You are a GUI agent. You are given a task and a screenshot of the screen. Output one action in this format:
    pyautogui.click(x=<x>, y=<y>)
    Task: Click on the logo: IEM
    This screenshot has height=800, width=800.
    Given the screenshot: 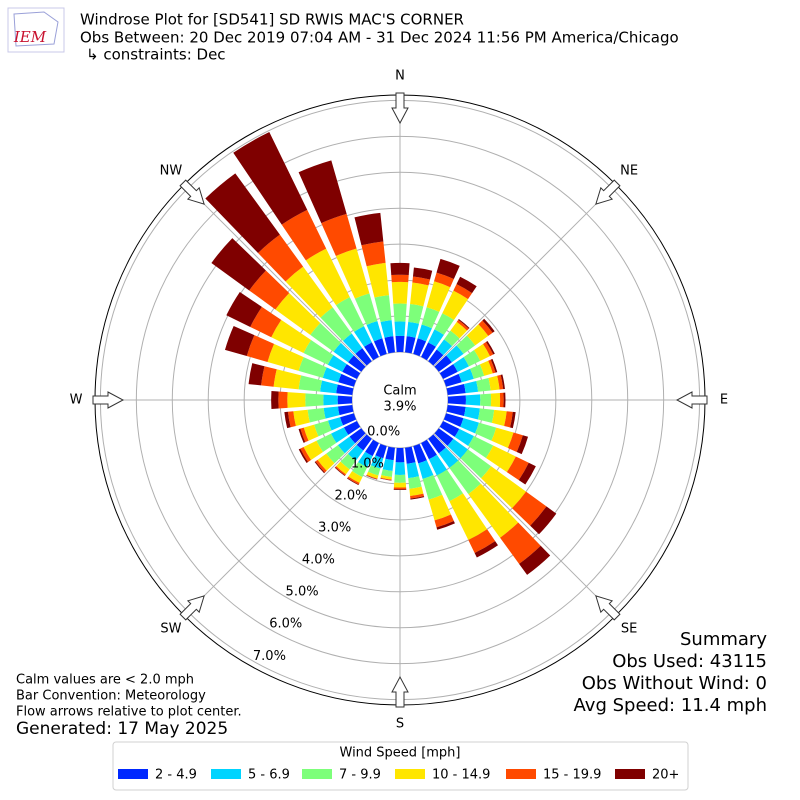 What is the action you would take?
    pyautogui.click(x=36, y=30)
    